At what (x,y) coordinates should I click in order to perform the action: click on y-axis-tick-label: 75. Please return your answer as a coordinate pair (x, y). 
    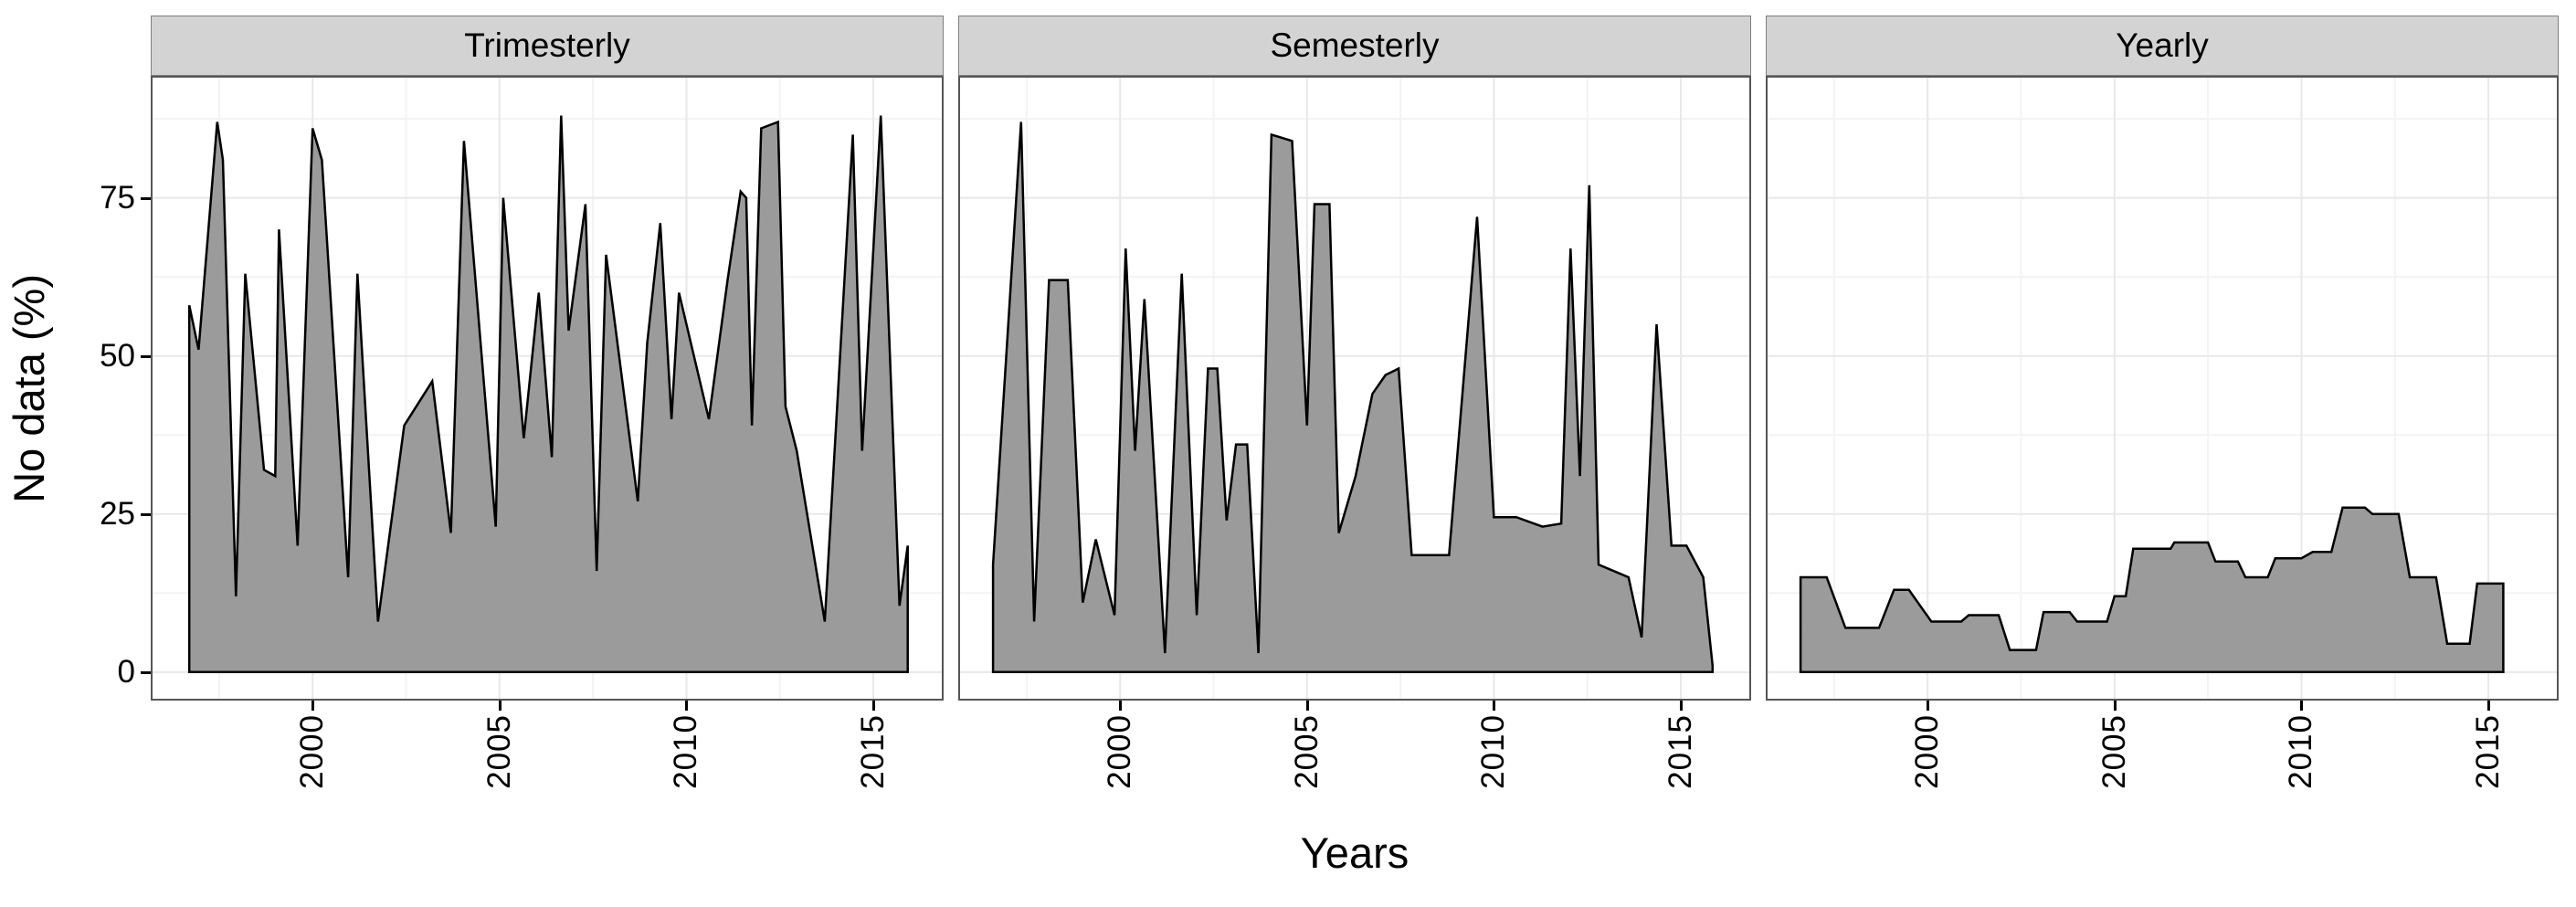
    Looking at the image, I should click on (117, 197).